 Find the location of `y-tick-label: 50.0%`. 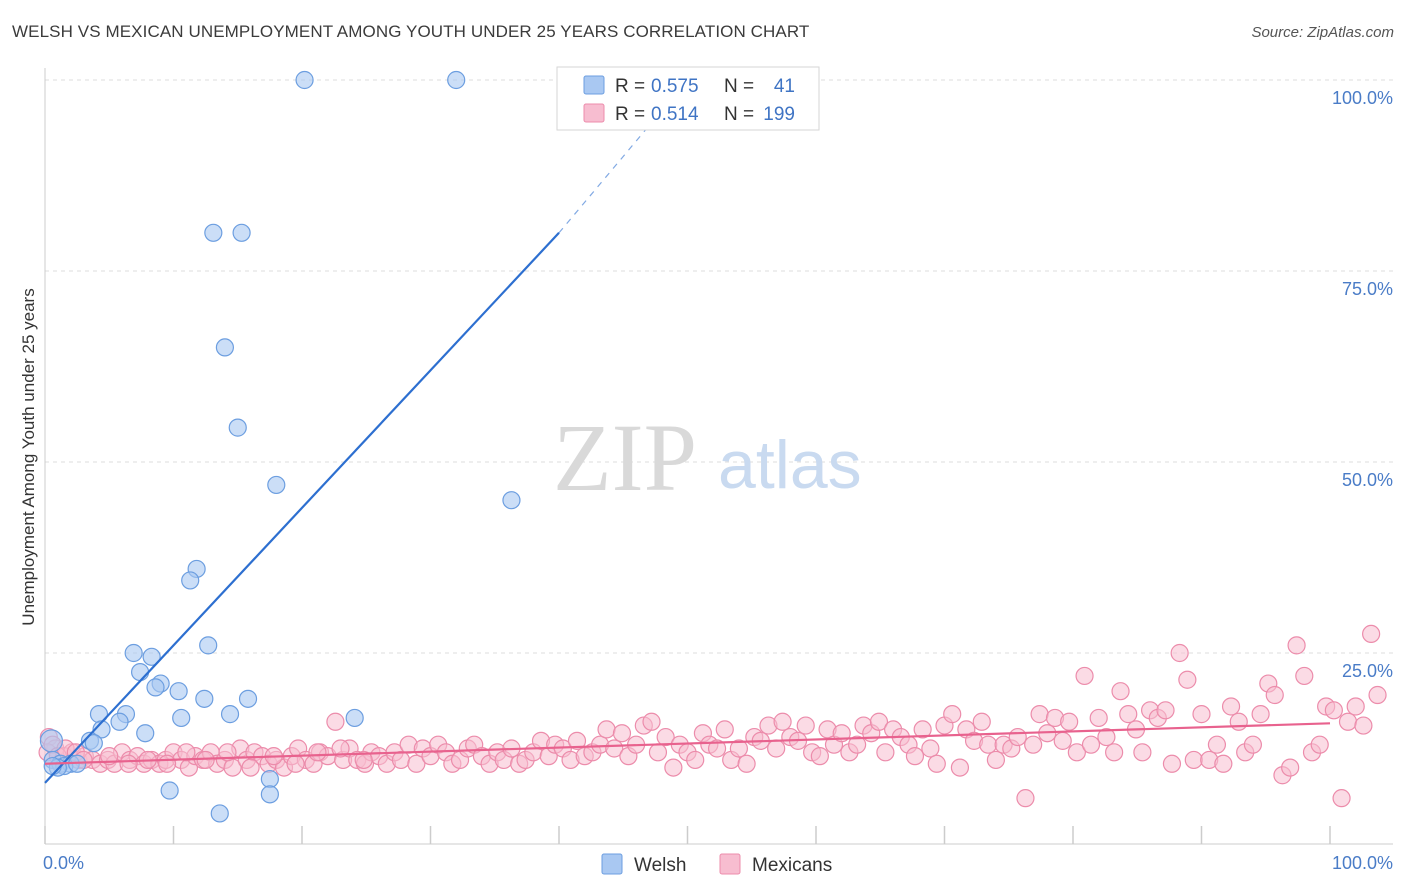

y-tick-label: 50.0% is located at coordinates (1367, 480).